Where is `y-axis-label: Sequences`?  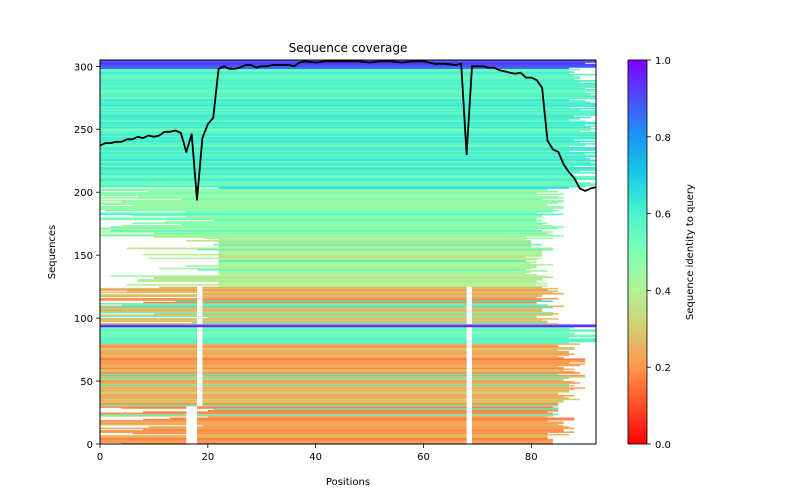 y-axis-label: Sequences is located at coordinates (52, 252).